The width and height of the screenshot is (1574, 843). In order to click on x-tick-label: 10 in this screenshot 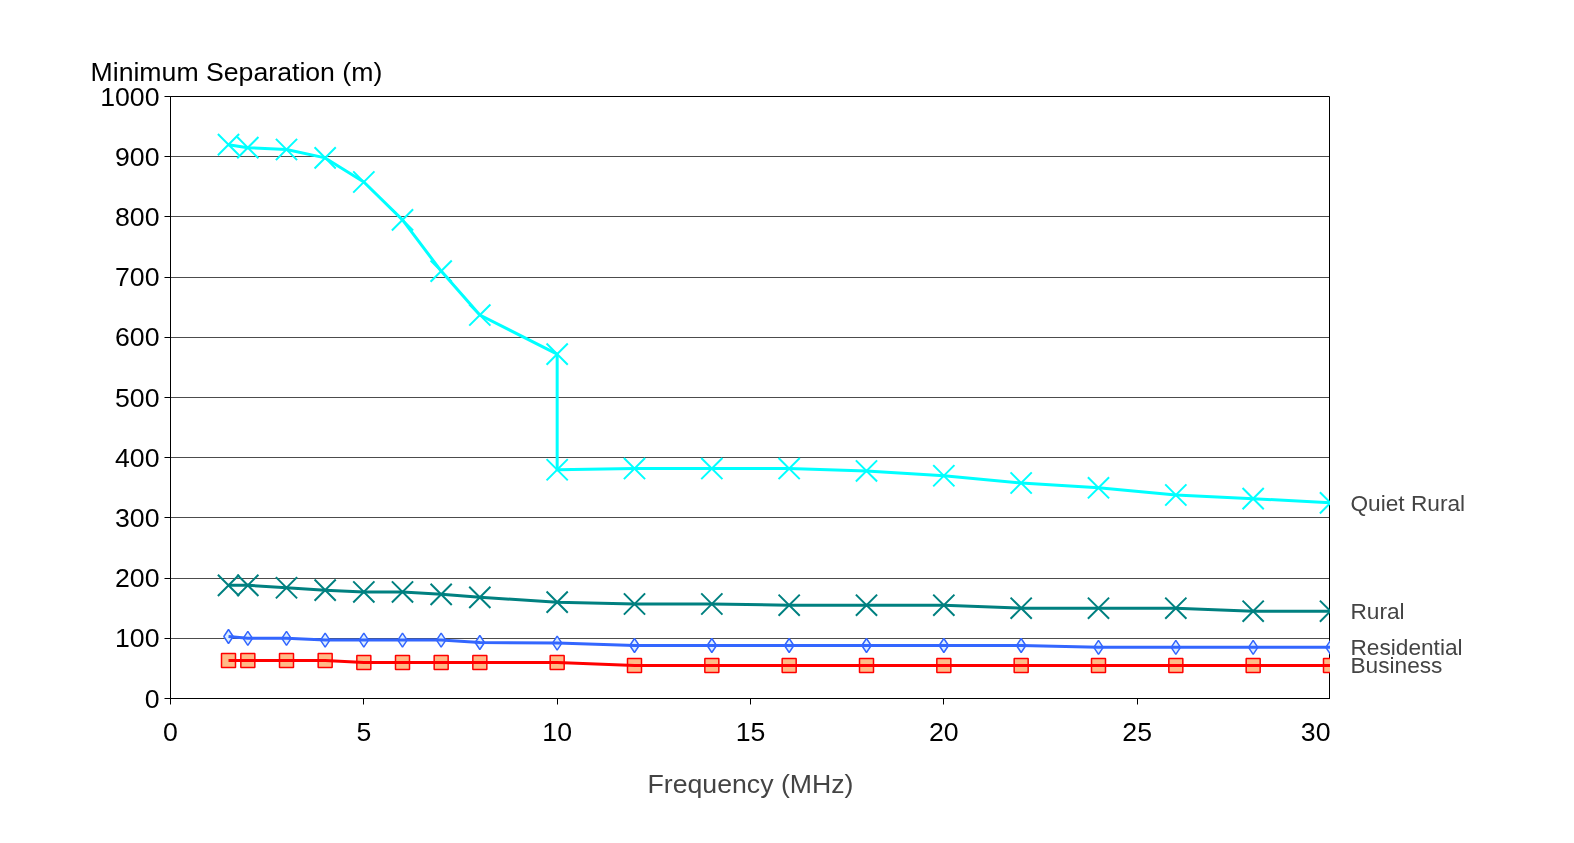, I will do `click(557, 731)`.